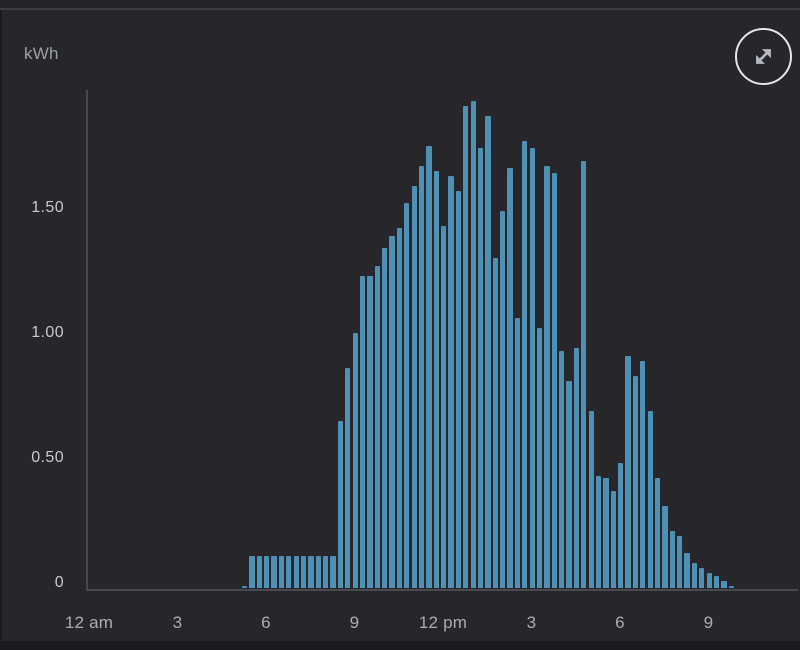 Image resolution: width=800 pixels, height=650 pixels. I want to click on y-tick-label: 1.50, so click(47, 207).